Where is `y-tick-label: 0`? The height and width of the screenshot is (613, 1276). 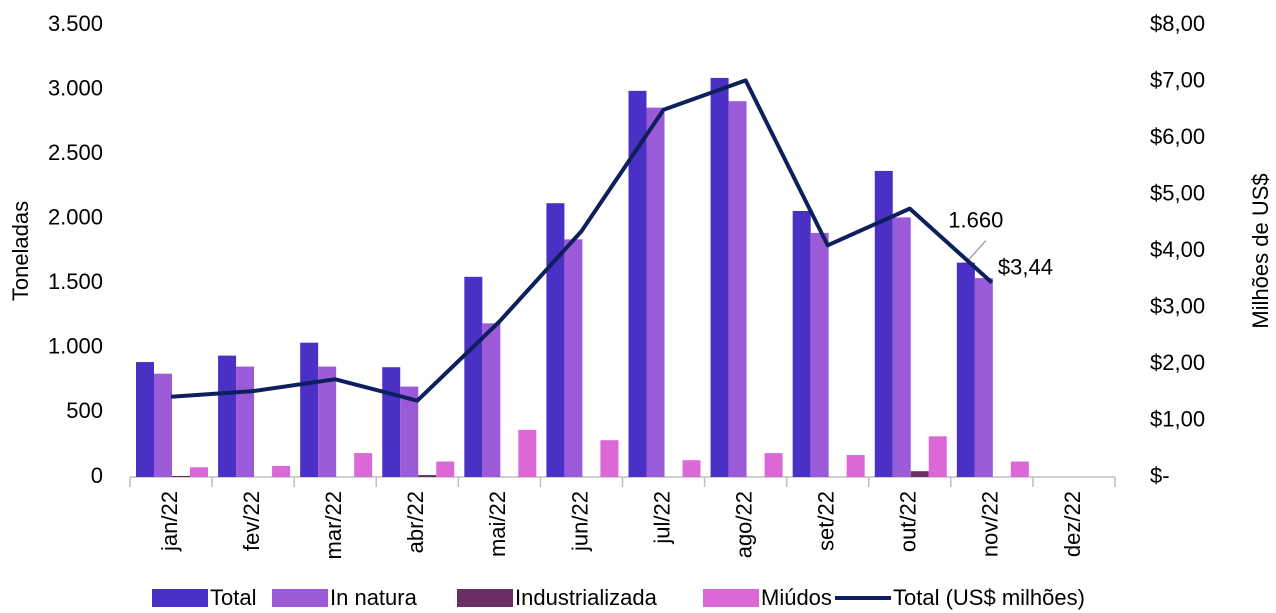 y-tick-label: 0 is located at coordinates (97, 475).